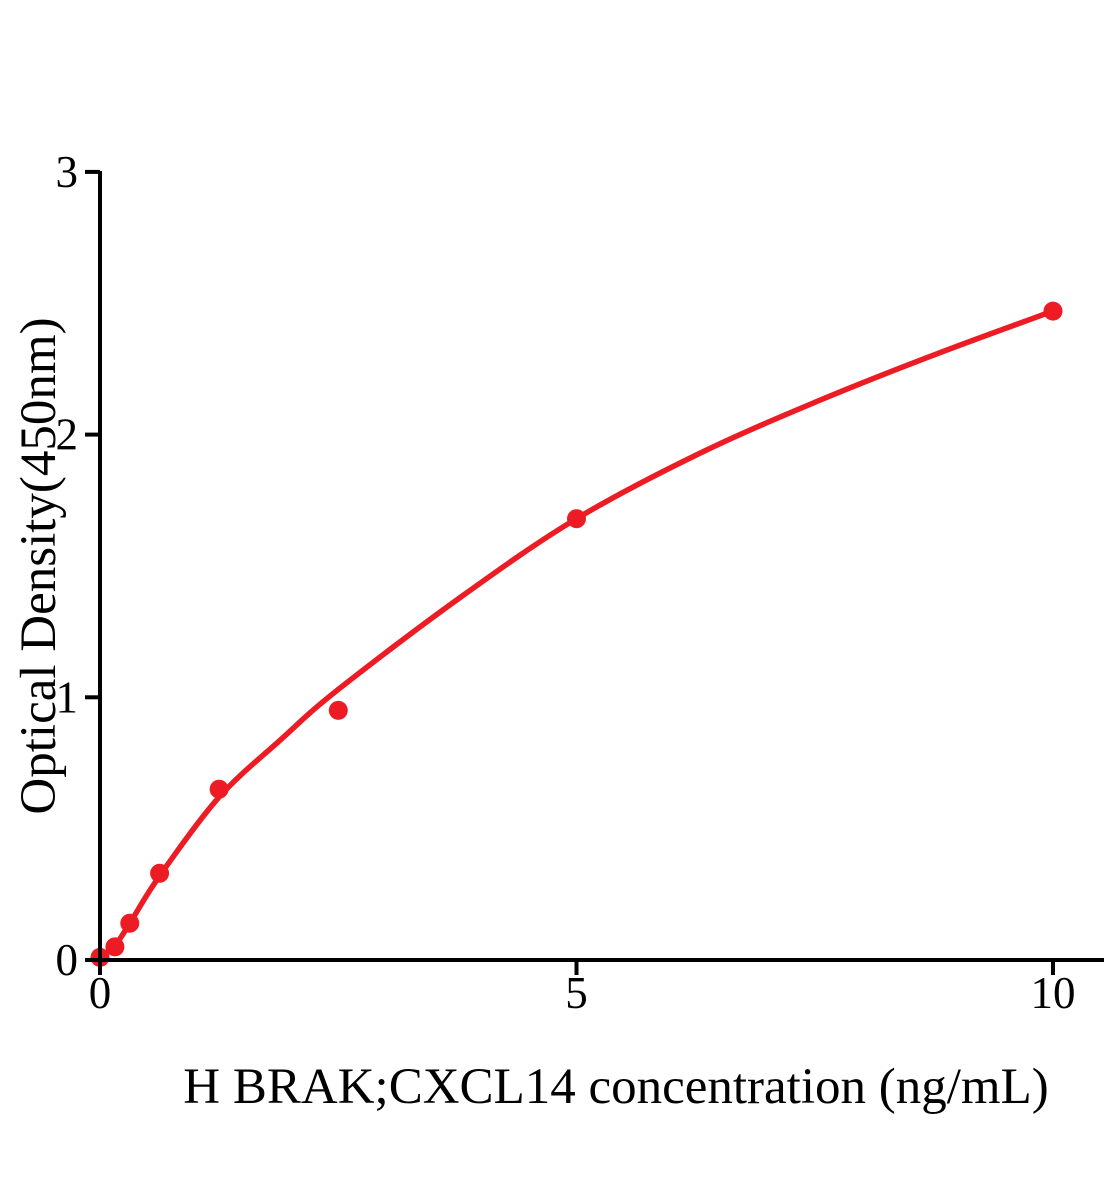 This screenshot has width=1104, height=1200. I want to click on y-tick-label: 2, so click(67, 435).